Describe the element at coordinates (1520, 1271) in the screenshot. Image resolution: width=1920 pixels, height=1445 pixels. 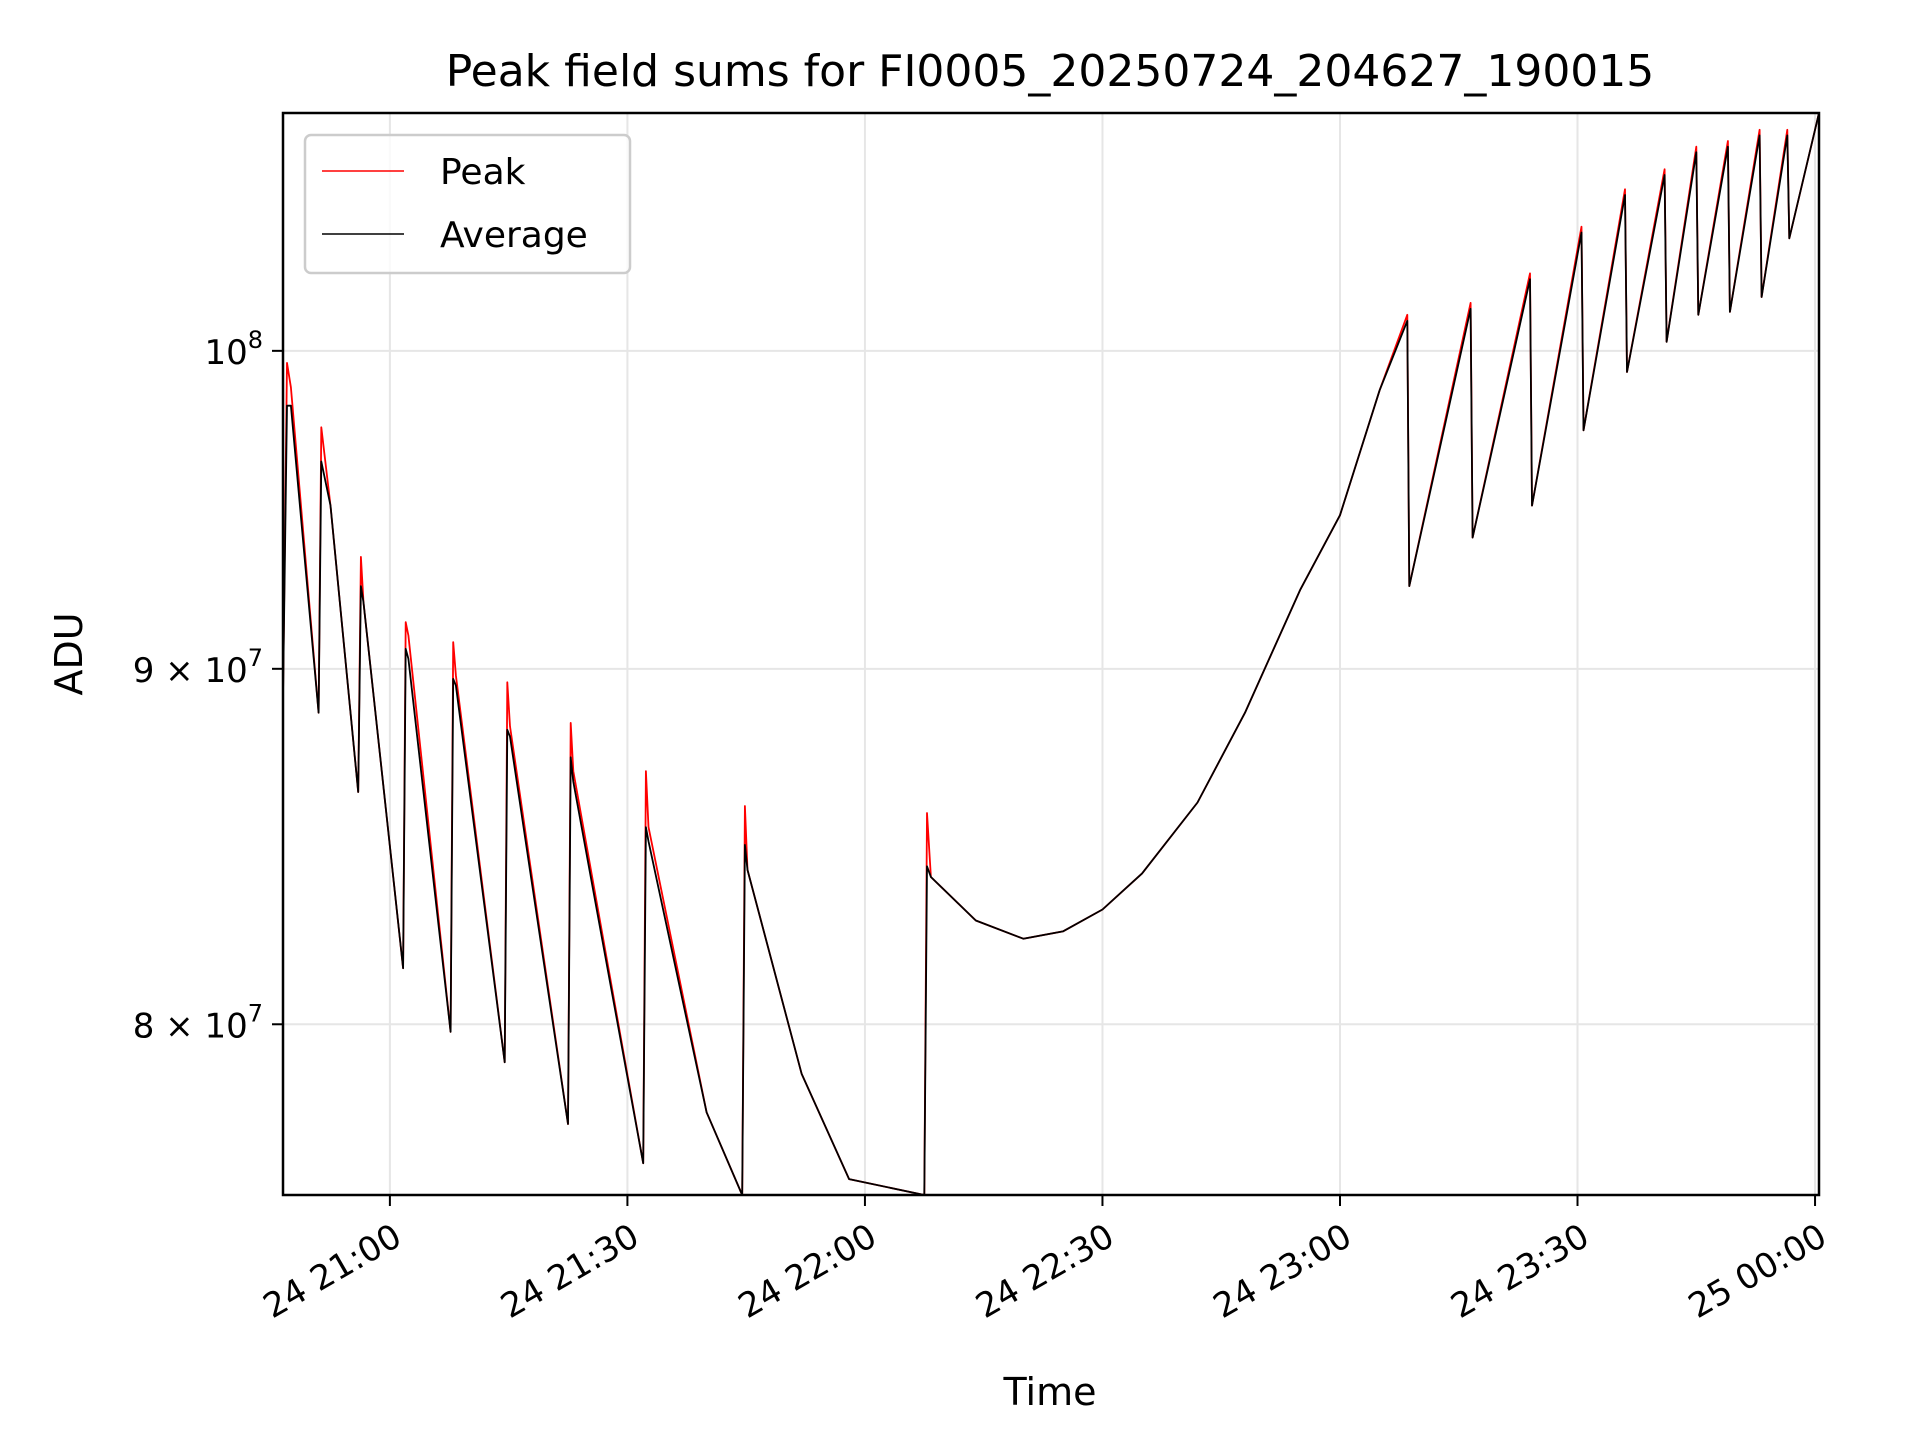
I see `x-tick-label: 24 23:30` at that location.